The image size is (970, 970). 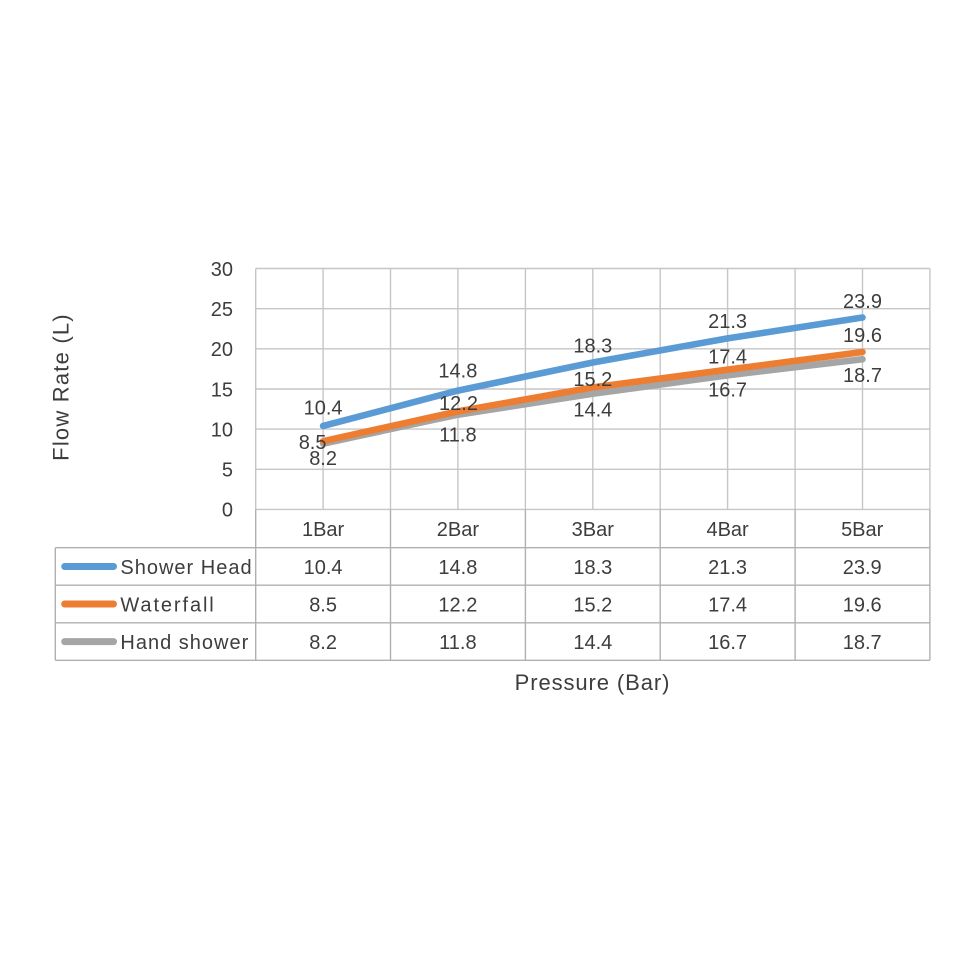 What do you see at coordinates (227, 471) in the screenshot?
I see `svg-text: 5` at bounding box center [227, 471].